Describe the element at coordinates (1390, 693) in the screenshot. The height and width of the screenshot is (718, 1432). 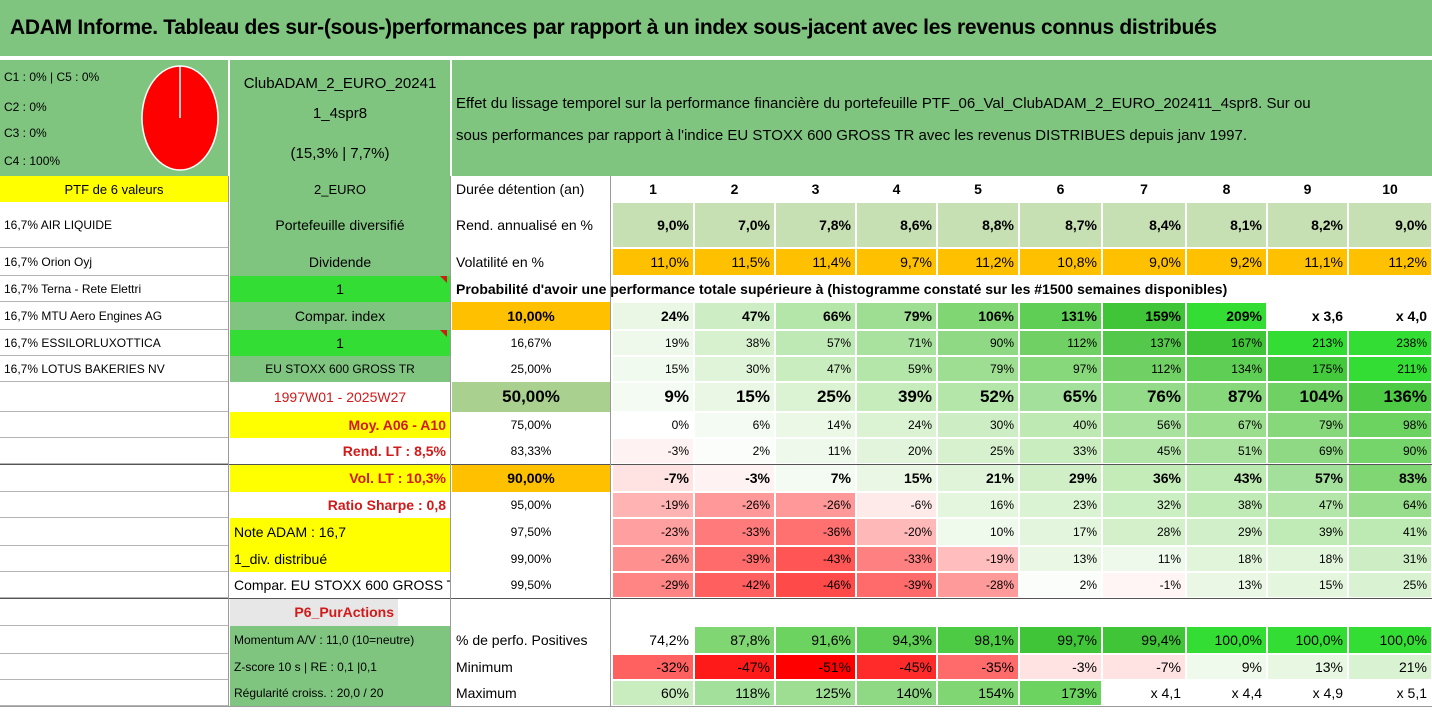
I see `maximum-cell: x 5,1` at that location.